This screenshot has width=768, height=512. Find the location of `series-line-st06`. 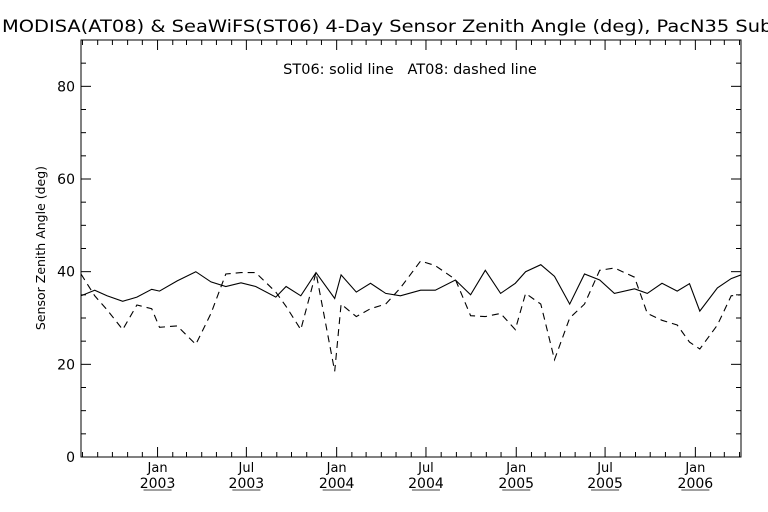

series-line-st06 is located at coordinates (411, 288).